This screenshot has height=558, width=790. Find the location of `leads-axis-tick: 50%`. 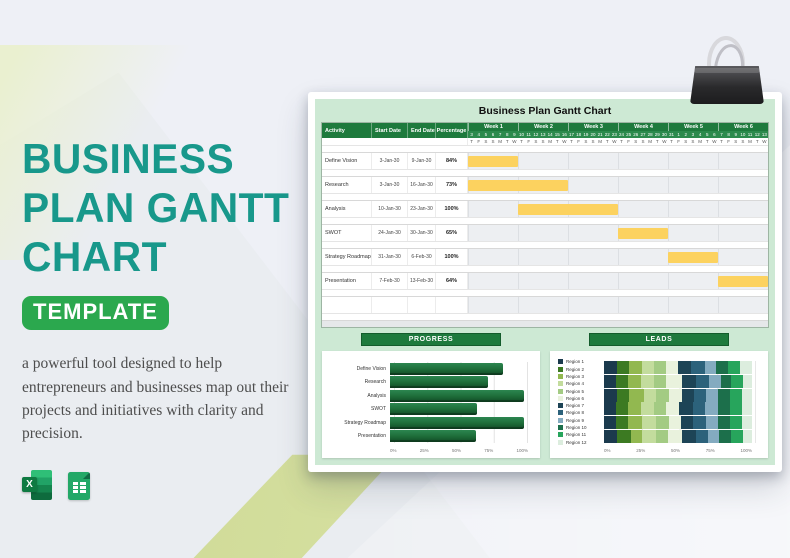

leads-axis-tick: 50% is located at coordinates (675, 450).